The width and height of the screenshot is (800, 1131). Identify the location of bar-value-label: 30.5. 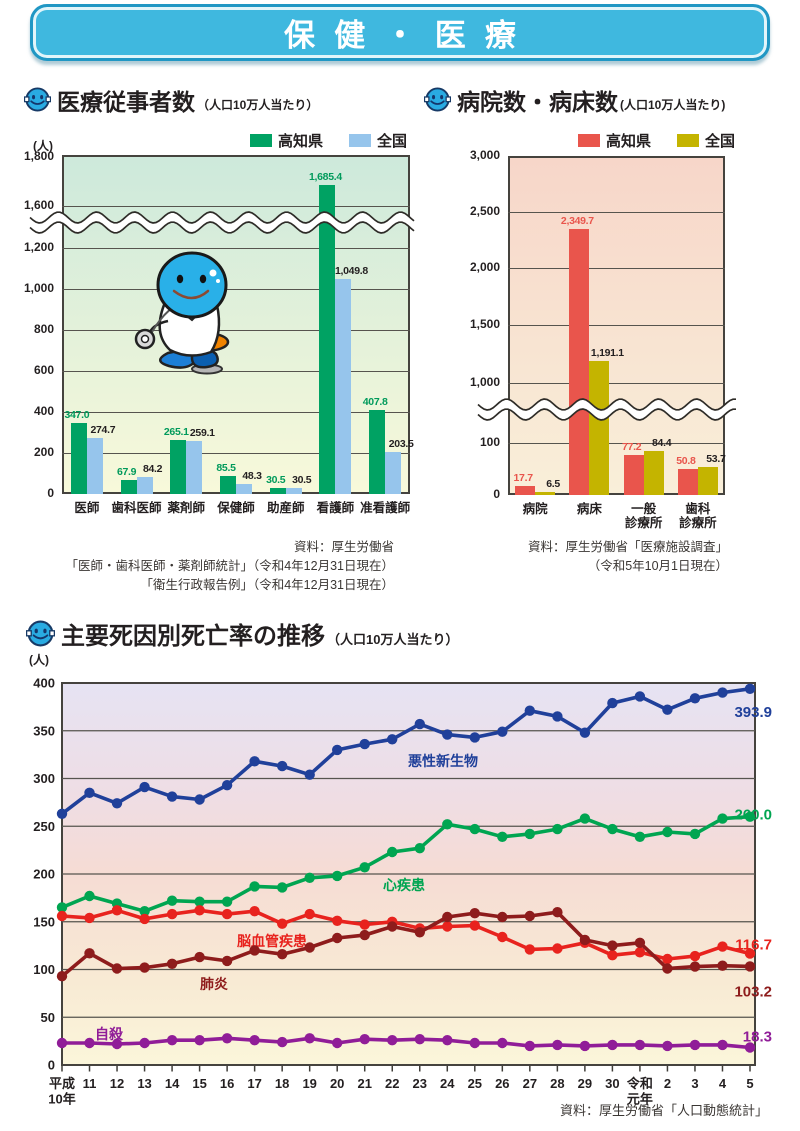
(302, 479).